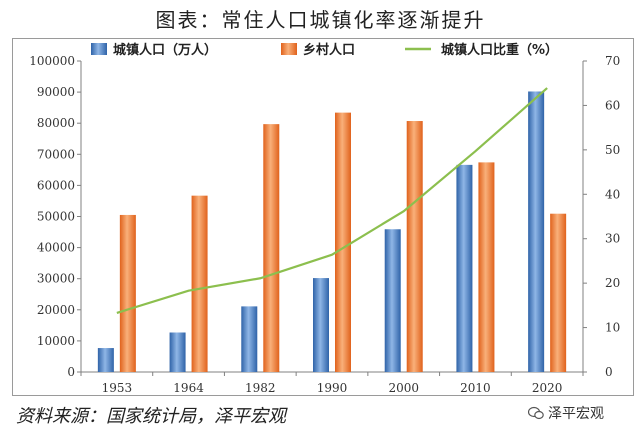  I want to click on left-axis-tick-label: 80000, so click(56, 123).